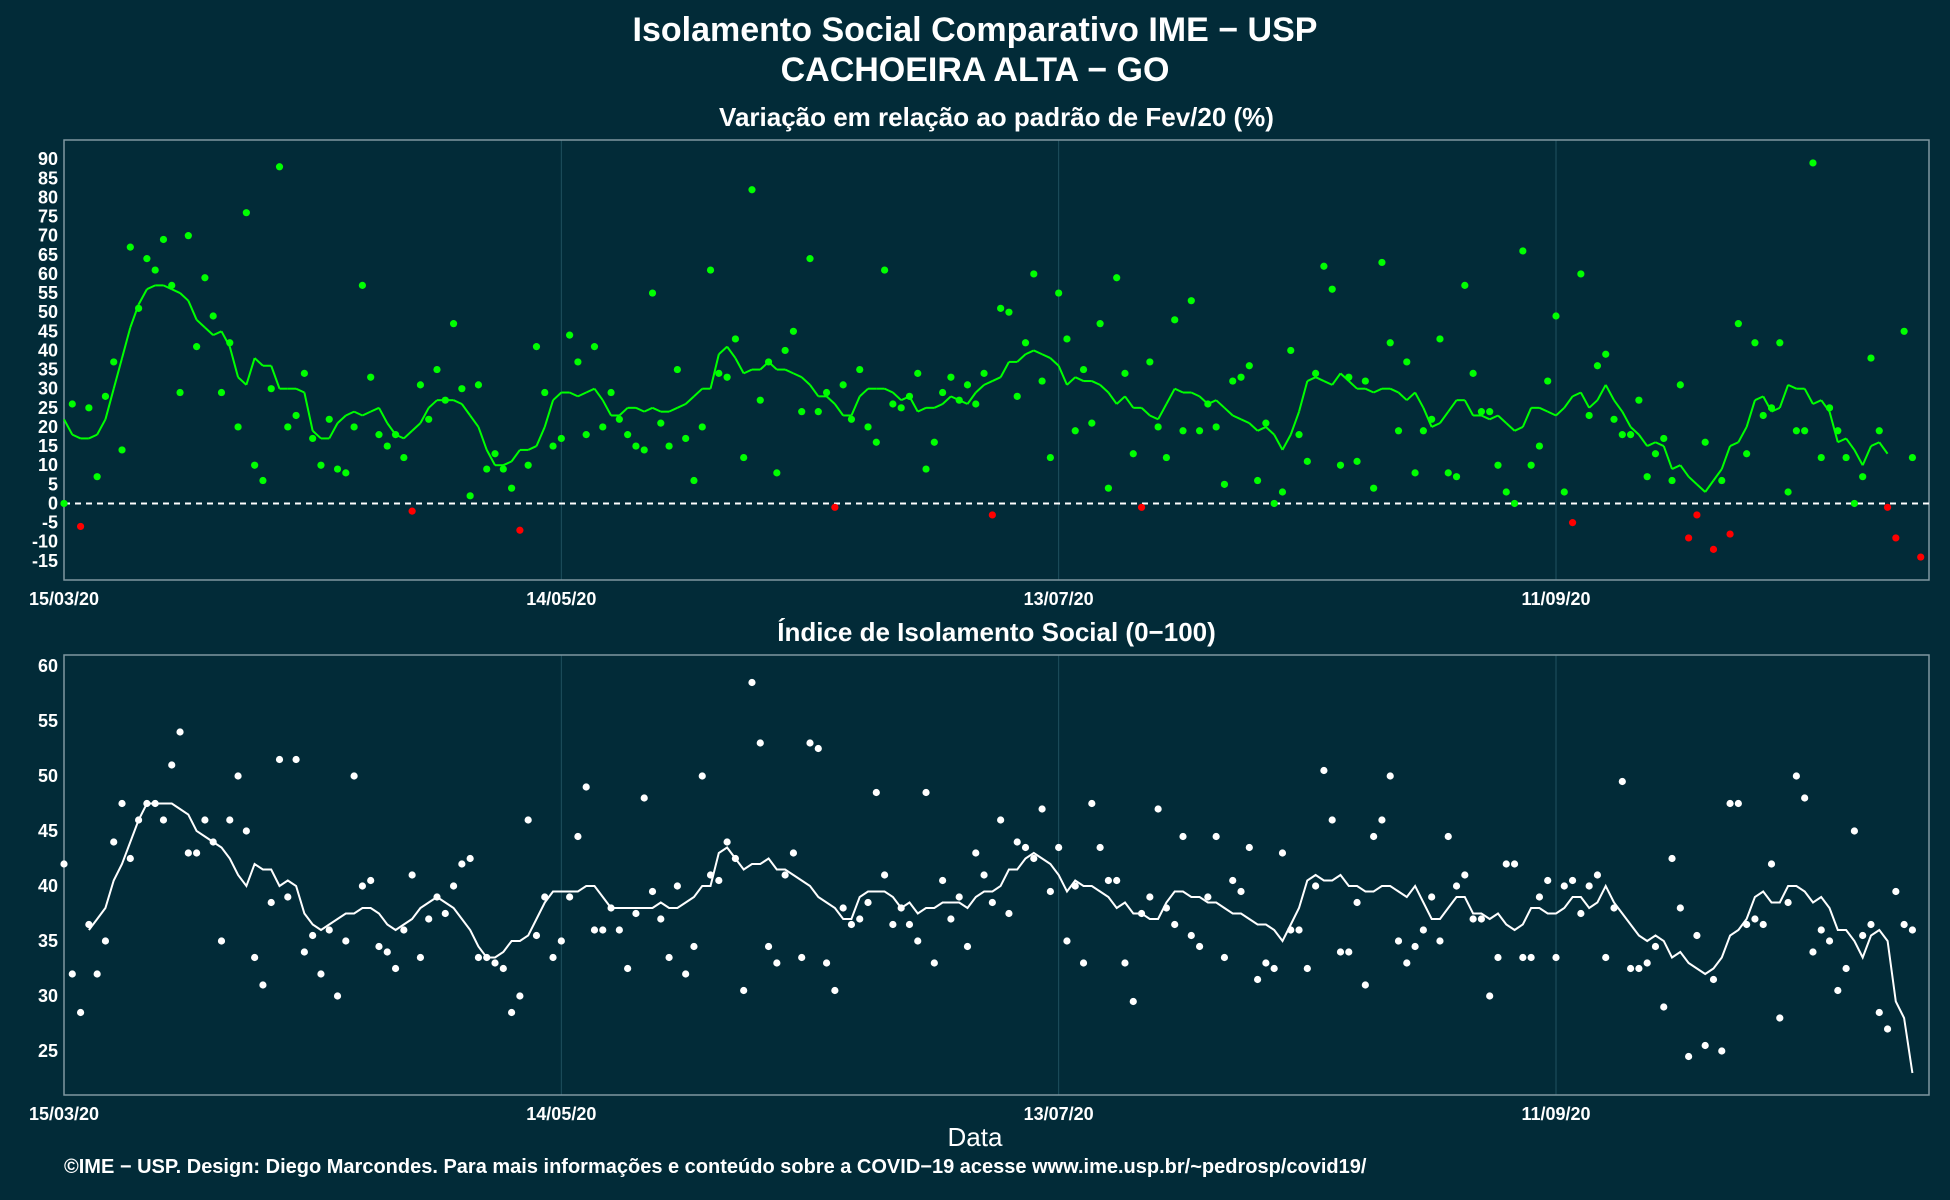 The image size is (1950, 1200). I want to click on y-tick-label: 25, so click(48, 408).